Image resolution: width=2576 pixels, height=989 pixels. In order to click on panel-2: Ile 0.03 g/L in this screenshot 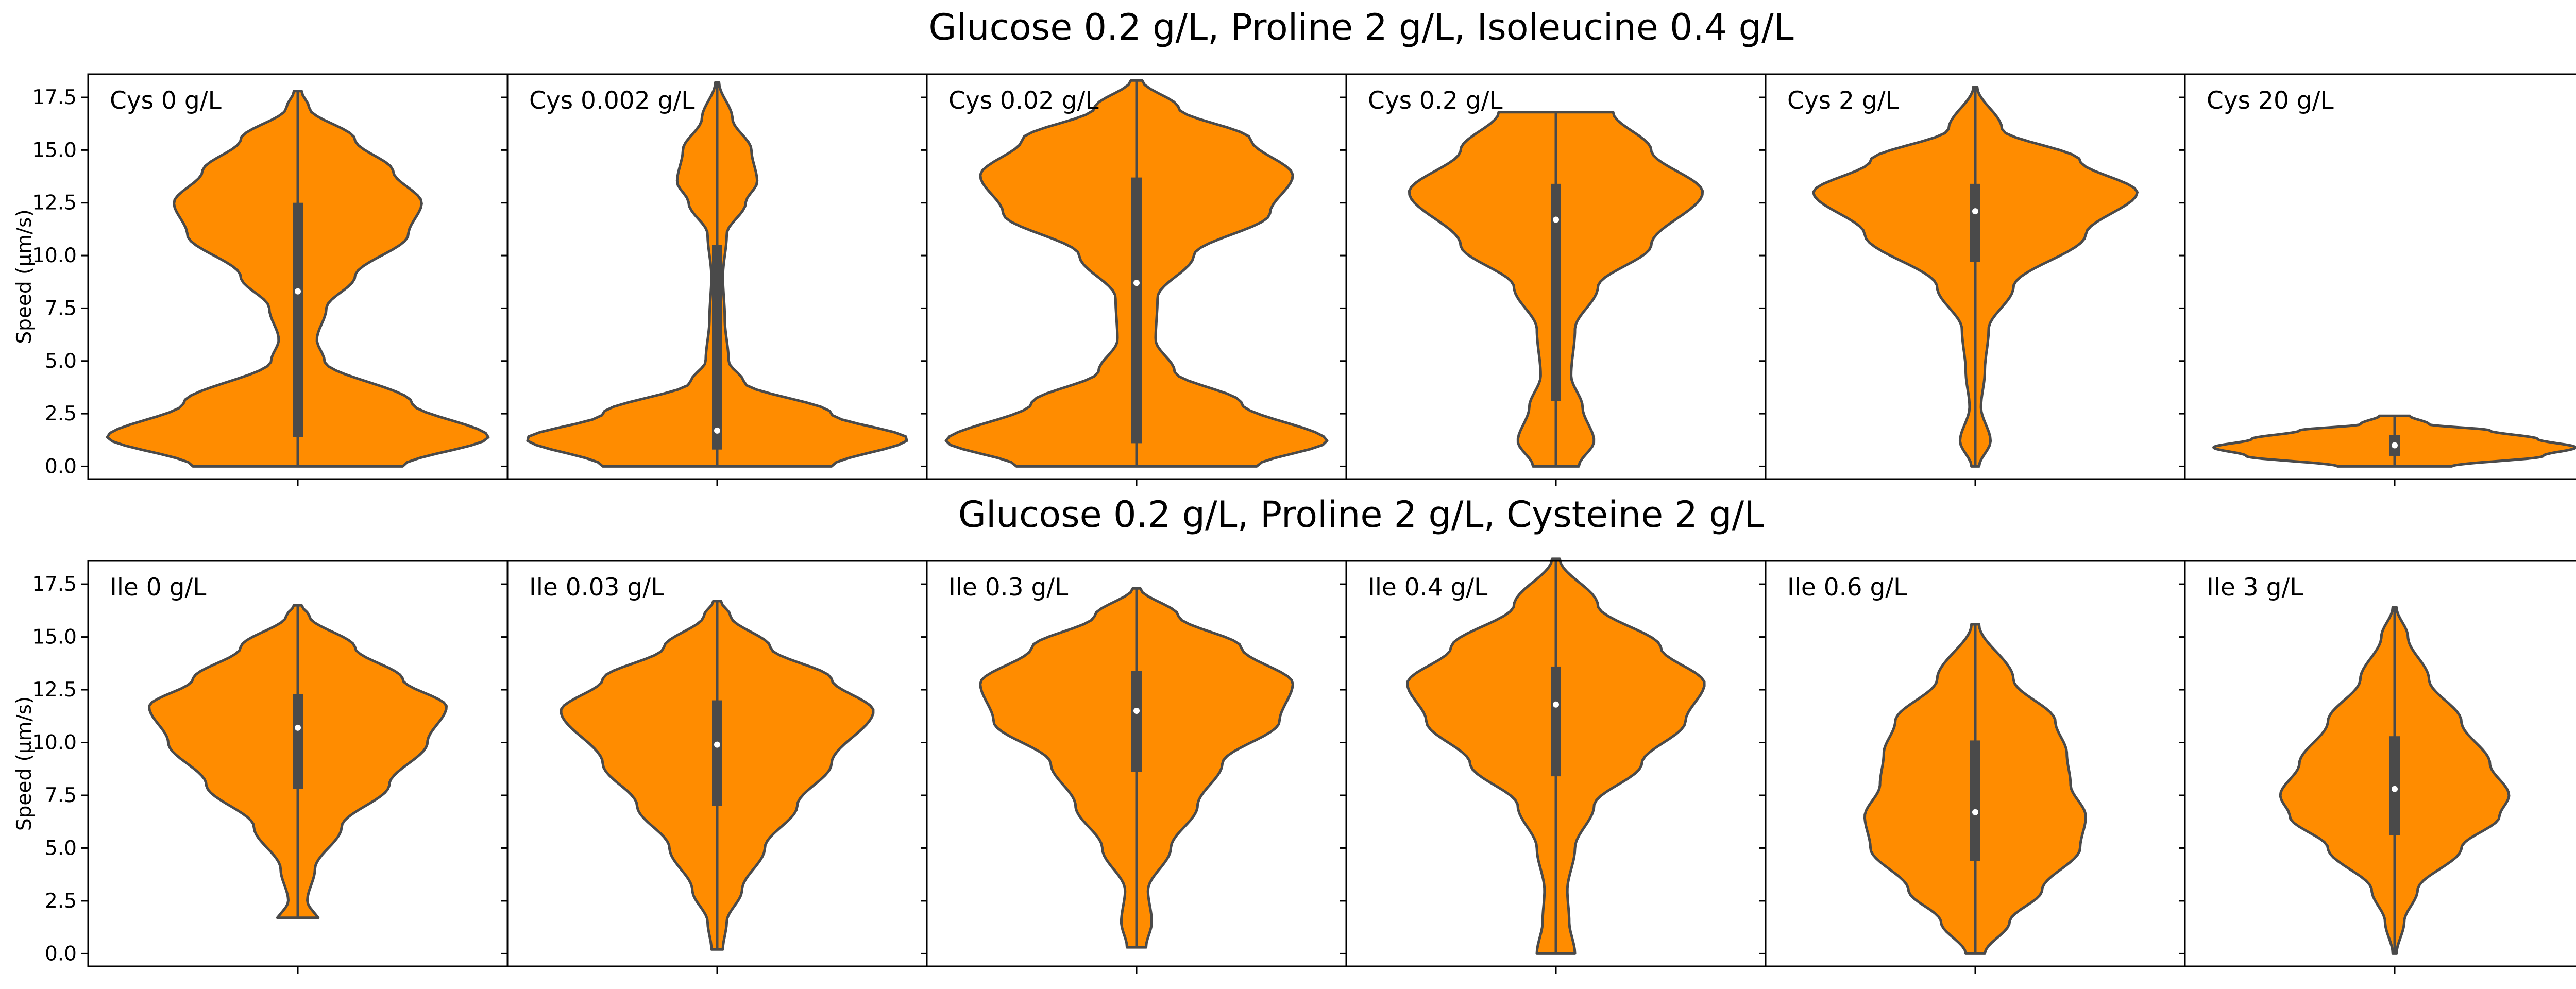, I will do `click(714, 767)`.